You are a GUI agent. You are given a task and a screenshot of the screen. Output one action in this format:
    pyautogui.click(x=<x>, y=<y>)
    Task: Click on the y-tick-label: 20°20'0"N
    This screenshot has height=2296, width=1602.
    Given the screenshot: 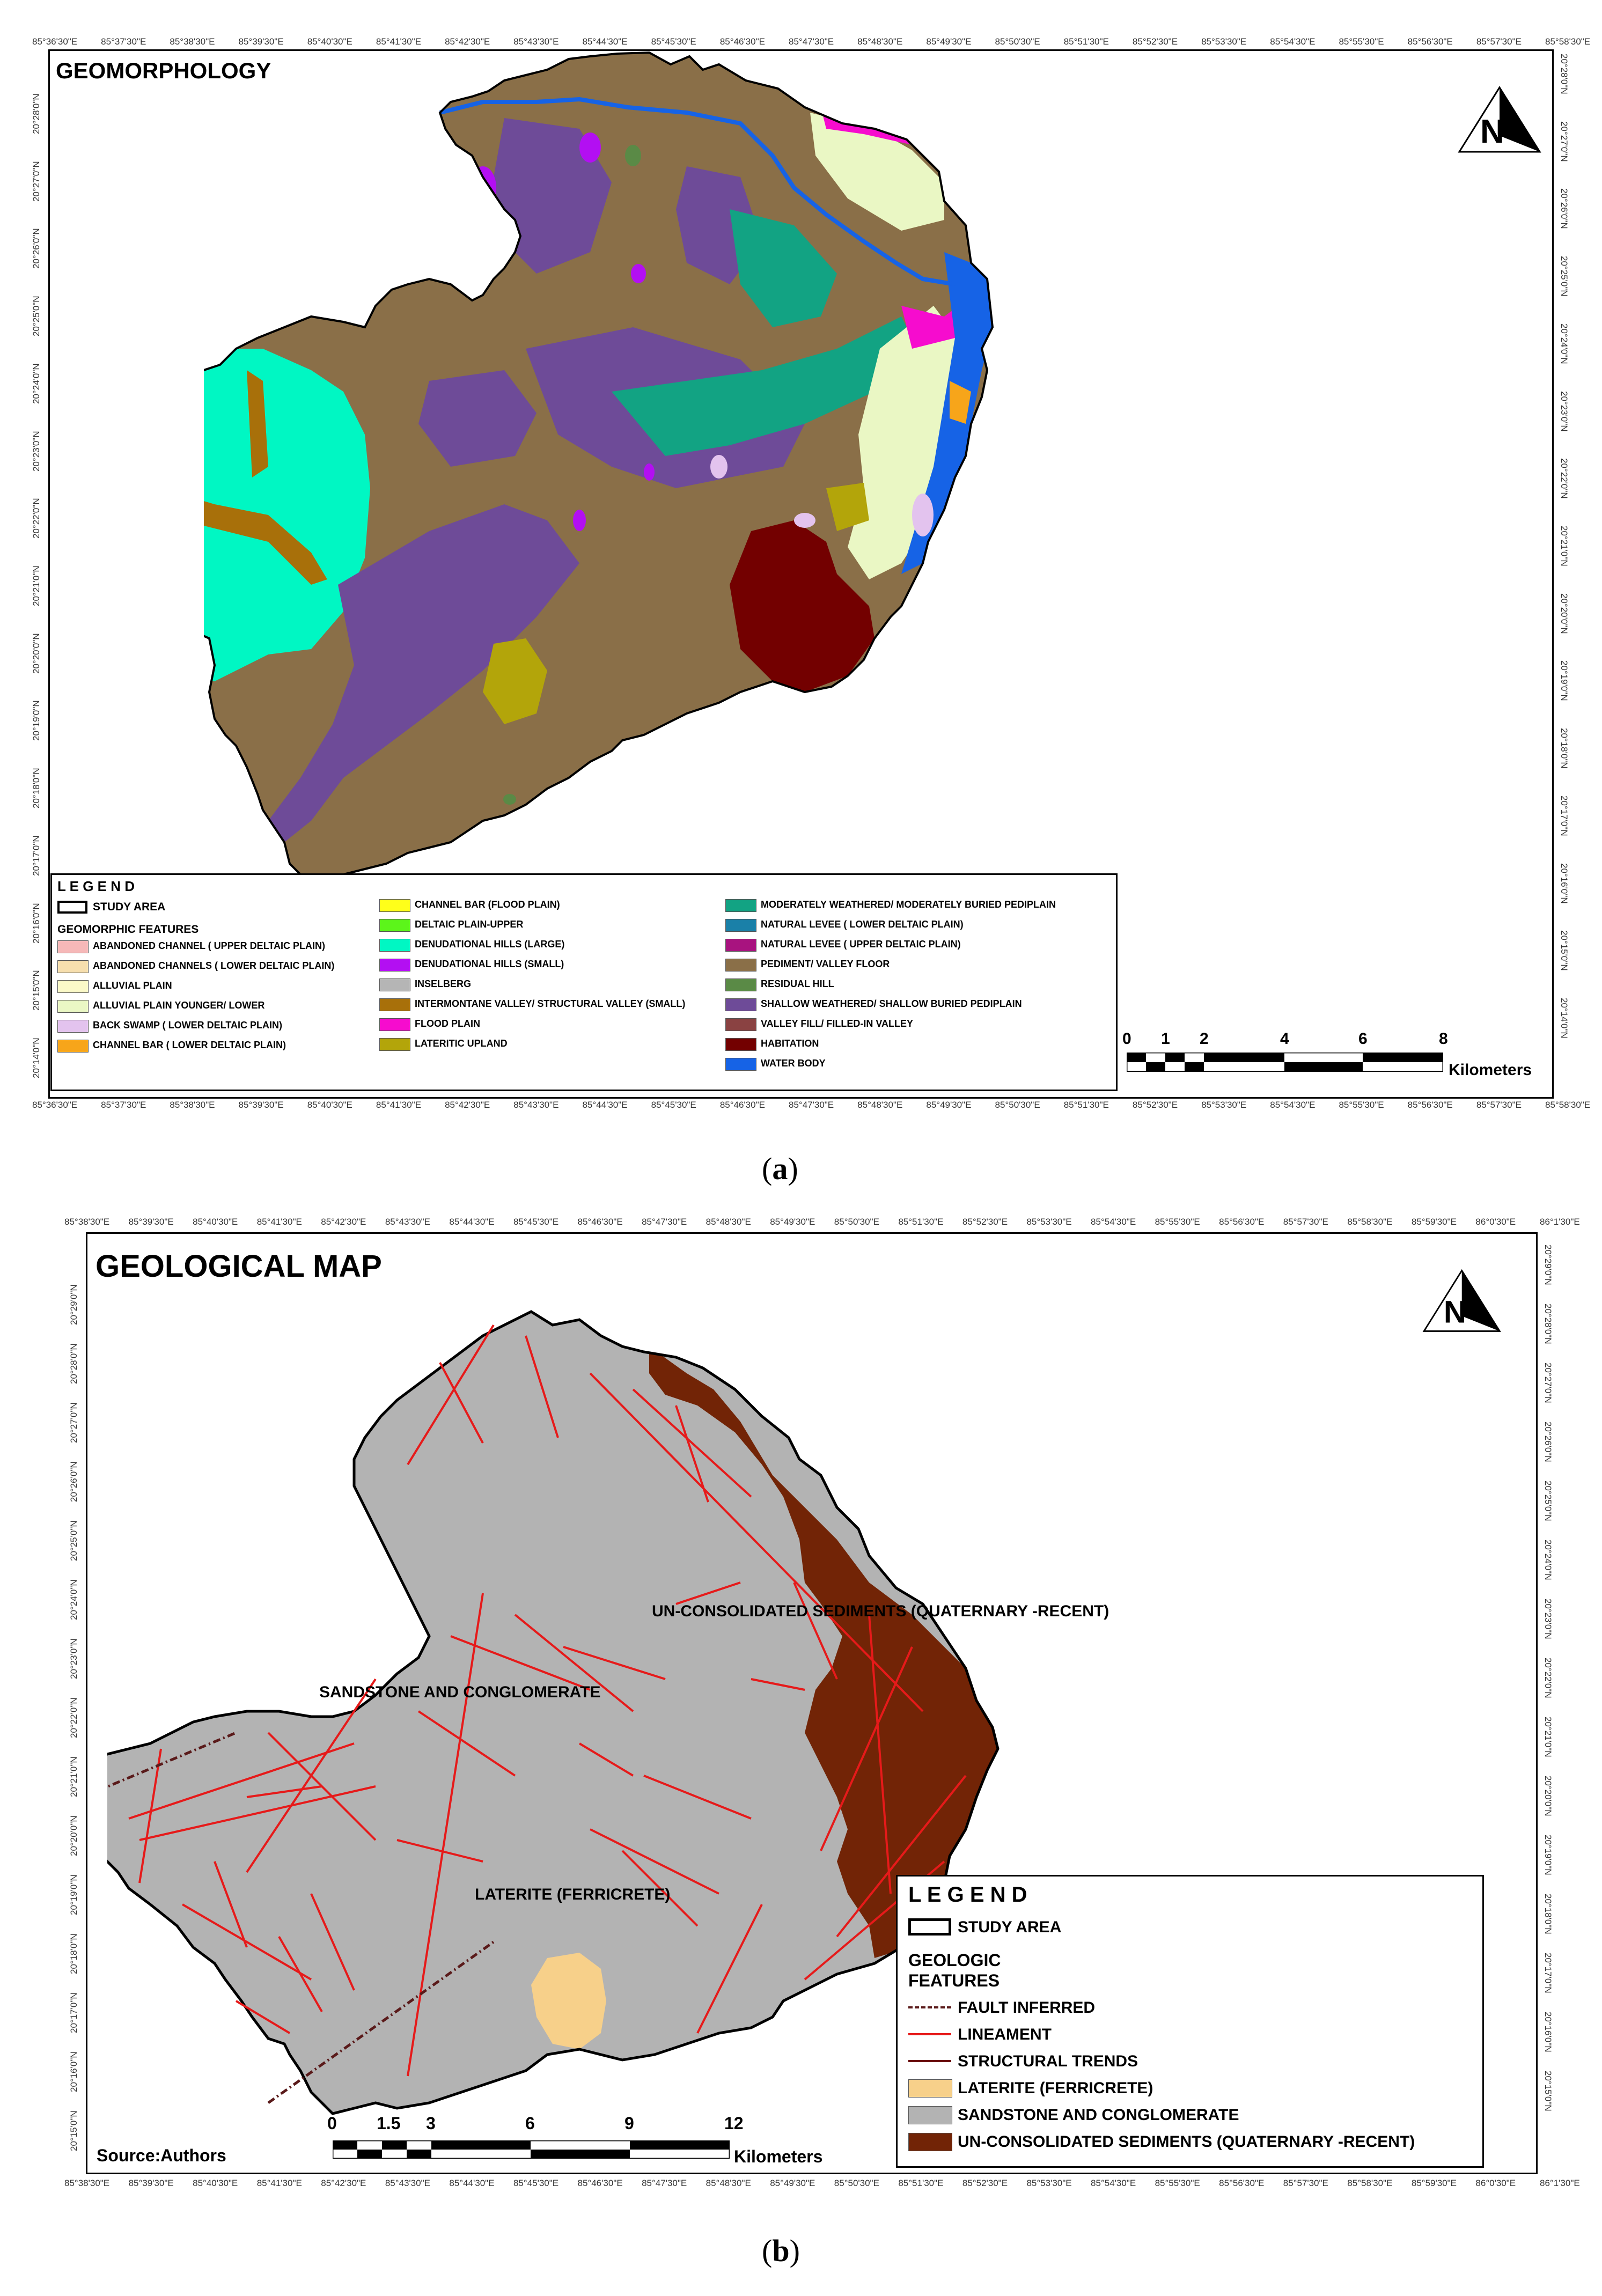 What is the action you would take?
    pyautogui.click(x=1548, y=1796)
    